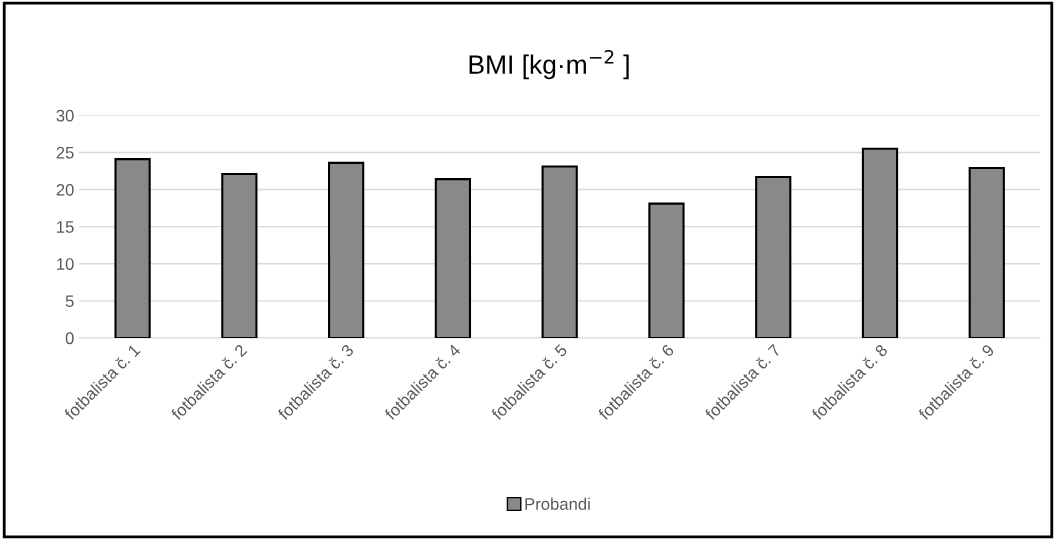 This screenshot has height=539, width=1056. I want to click on y-tick-label: 15, so click(65, 227).